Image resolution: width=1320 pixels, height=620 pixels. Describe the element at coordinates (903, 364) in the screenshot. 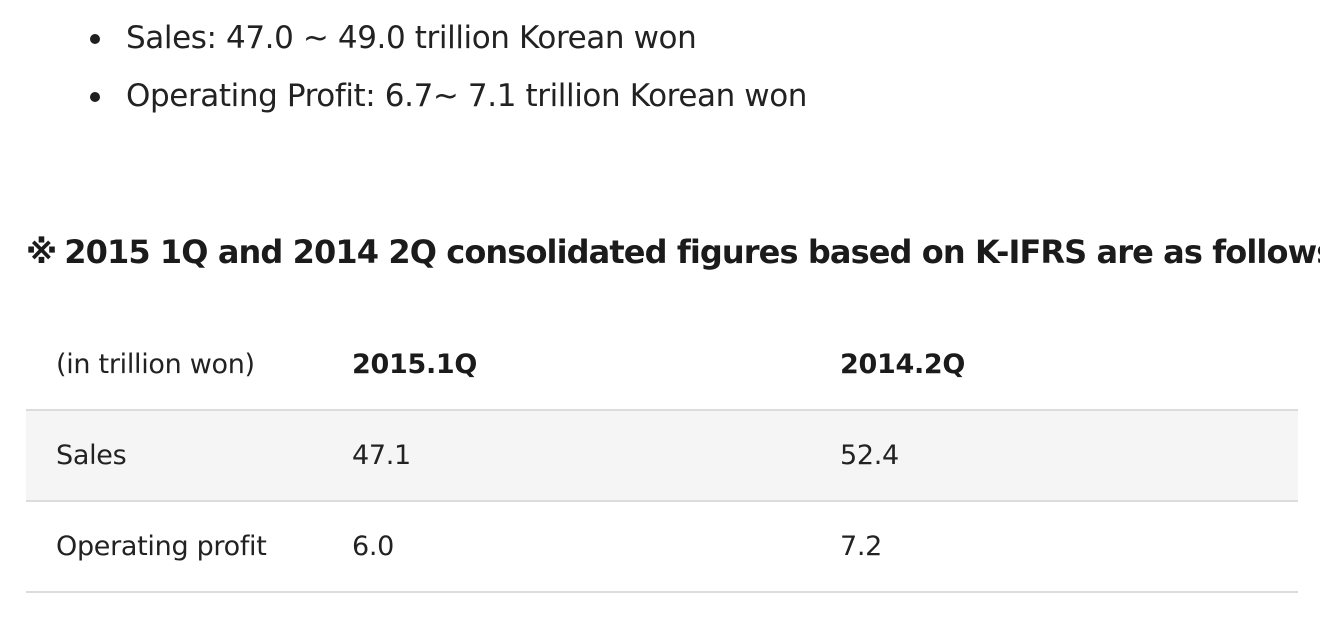

I see `column-header-2014-2q: 2014.2Q` at that location.